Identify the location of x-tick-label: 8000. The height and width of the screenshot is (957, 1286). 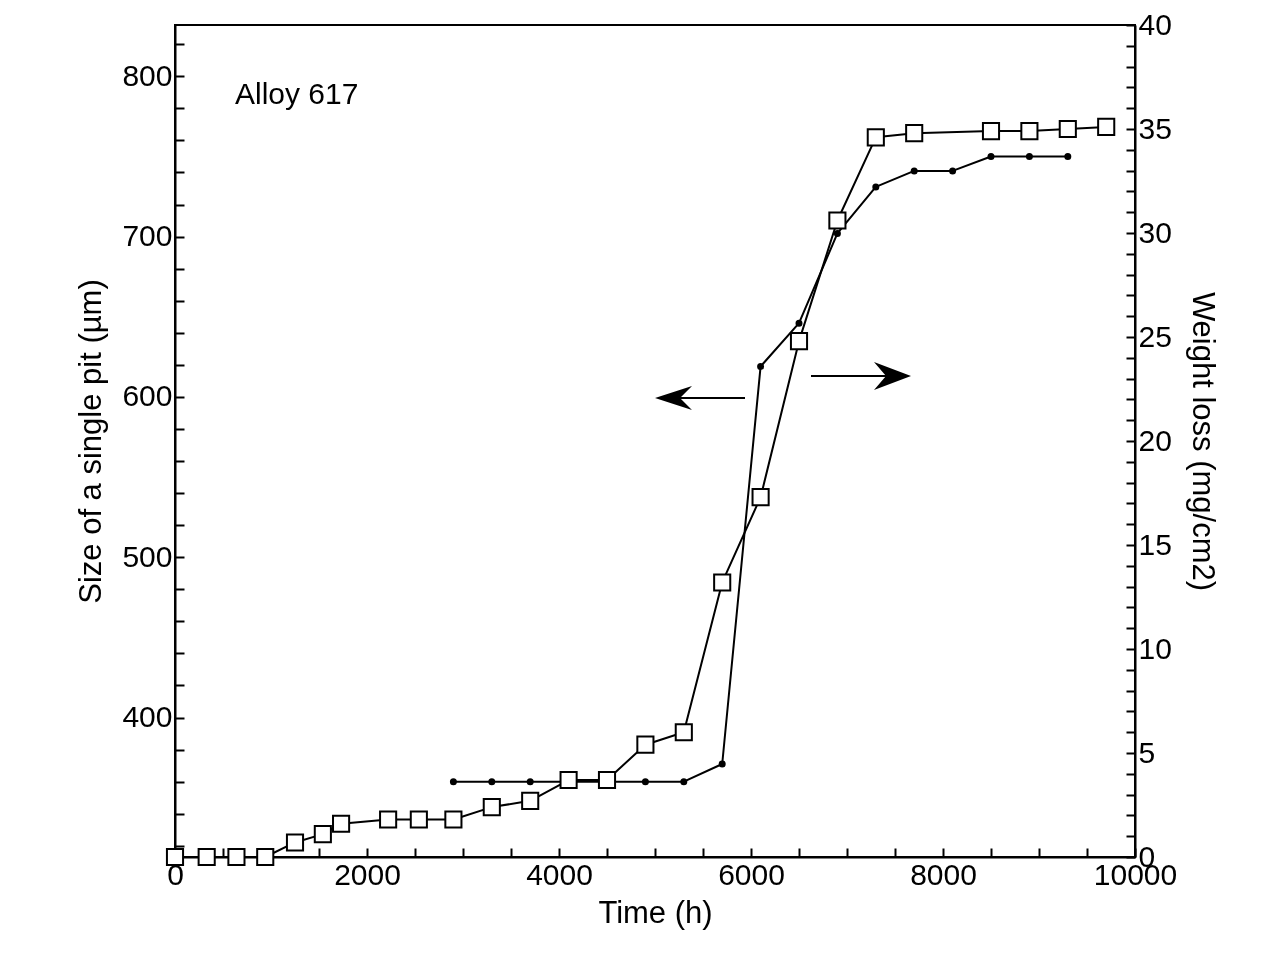
(943, 874).